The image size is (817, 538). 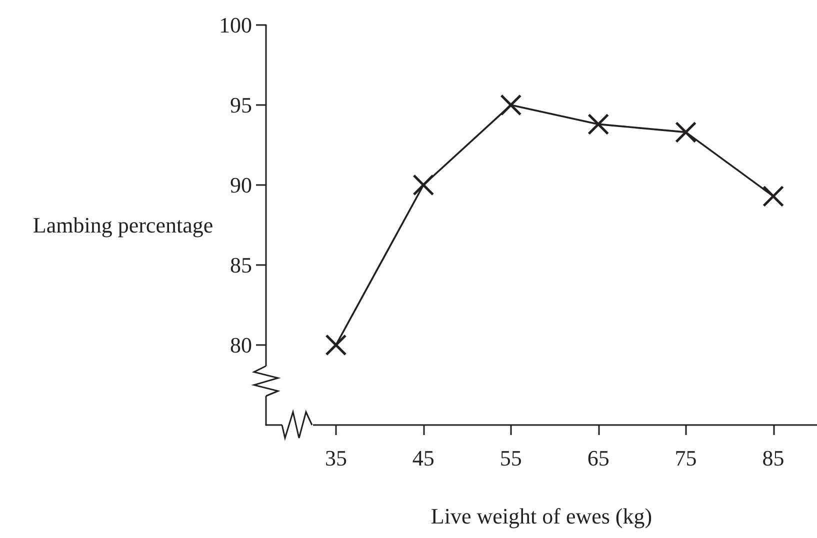 I want to click on y-tick-label: 90, so click(x=241, y=185).